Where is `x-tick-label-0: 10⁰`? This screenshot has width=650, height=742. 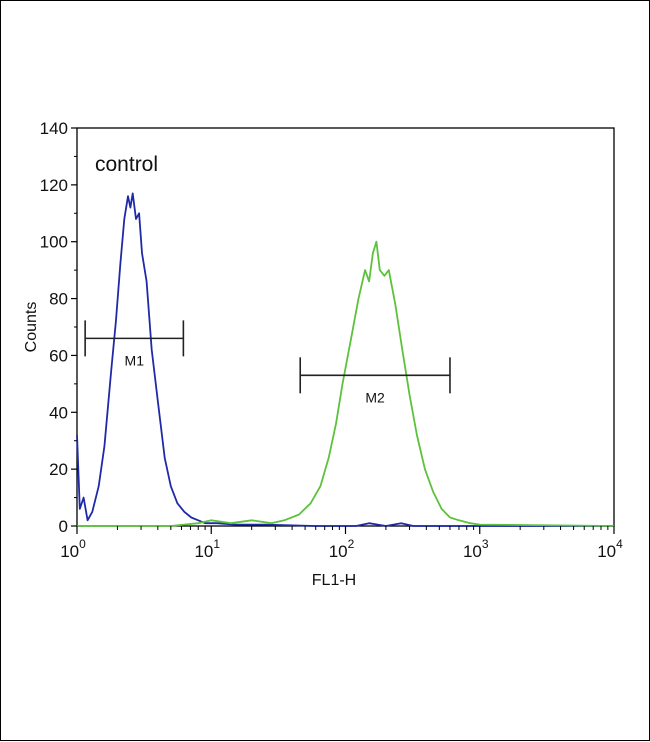 x-tick-label-0: 10⁰ is located at coordinates (73, 549).